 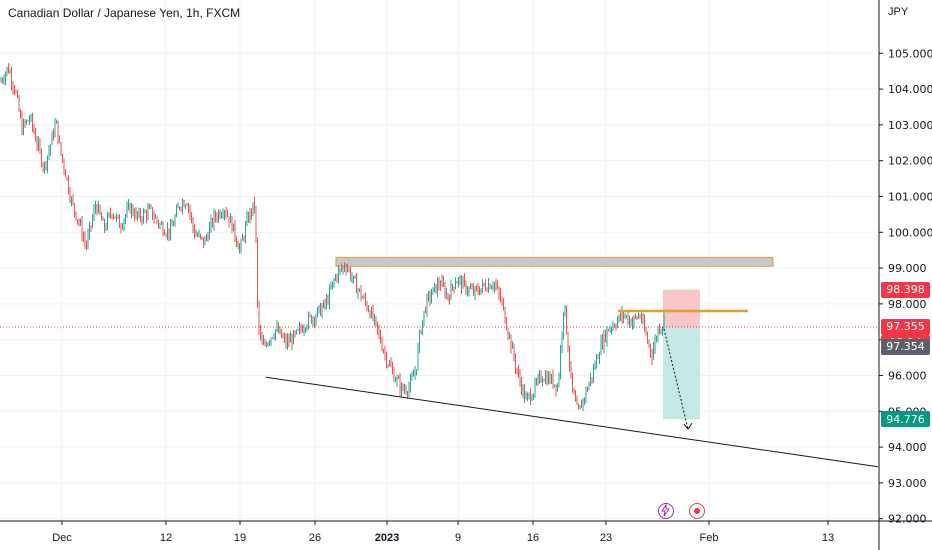 I want to click on time-axis: Dec 12 19 26 2023 9 16 23 Feb 13, so click(x=466, y=532).